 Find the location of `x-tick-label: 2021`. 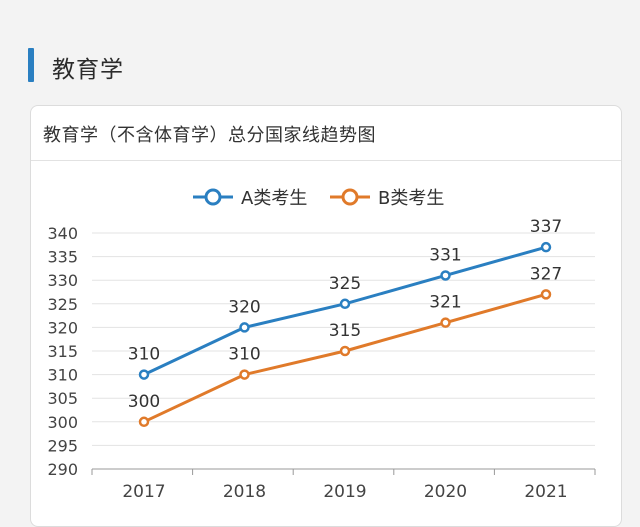

x-tick-label: 2021 is located at coordinates (545, 491).